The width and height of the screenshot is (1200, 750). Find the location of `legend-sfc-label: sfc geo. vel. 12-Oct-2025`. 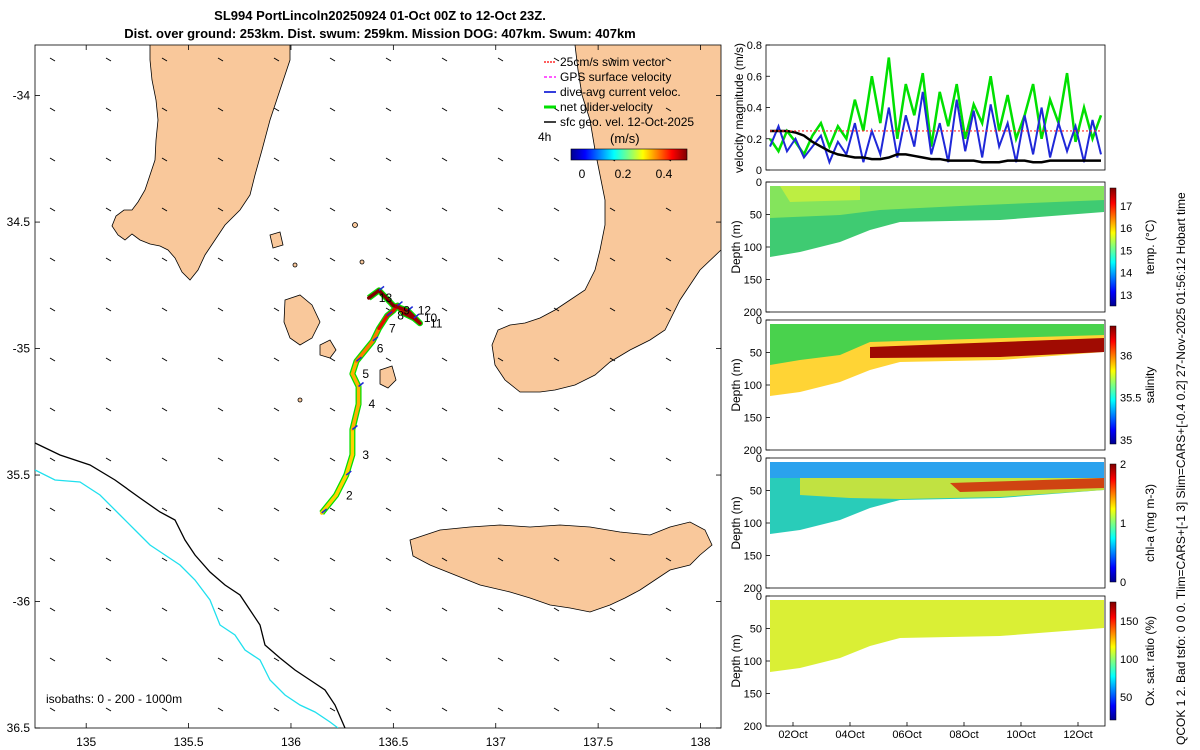

legend-sfc-label: sfc geo. vel. 12-Oct-2025 is located at coordinates (627, 122).